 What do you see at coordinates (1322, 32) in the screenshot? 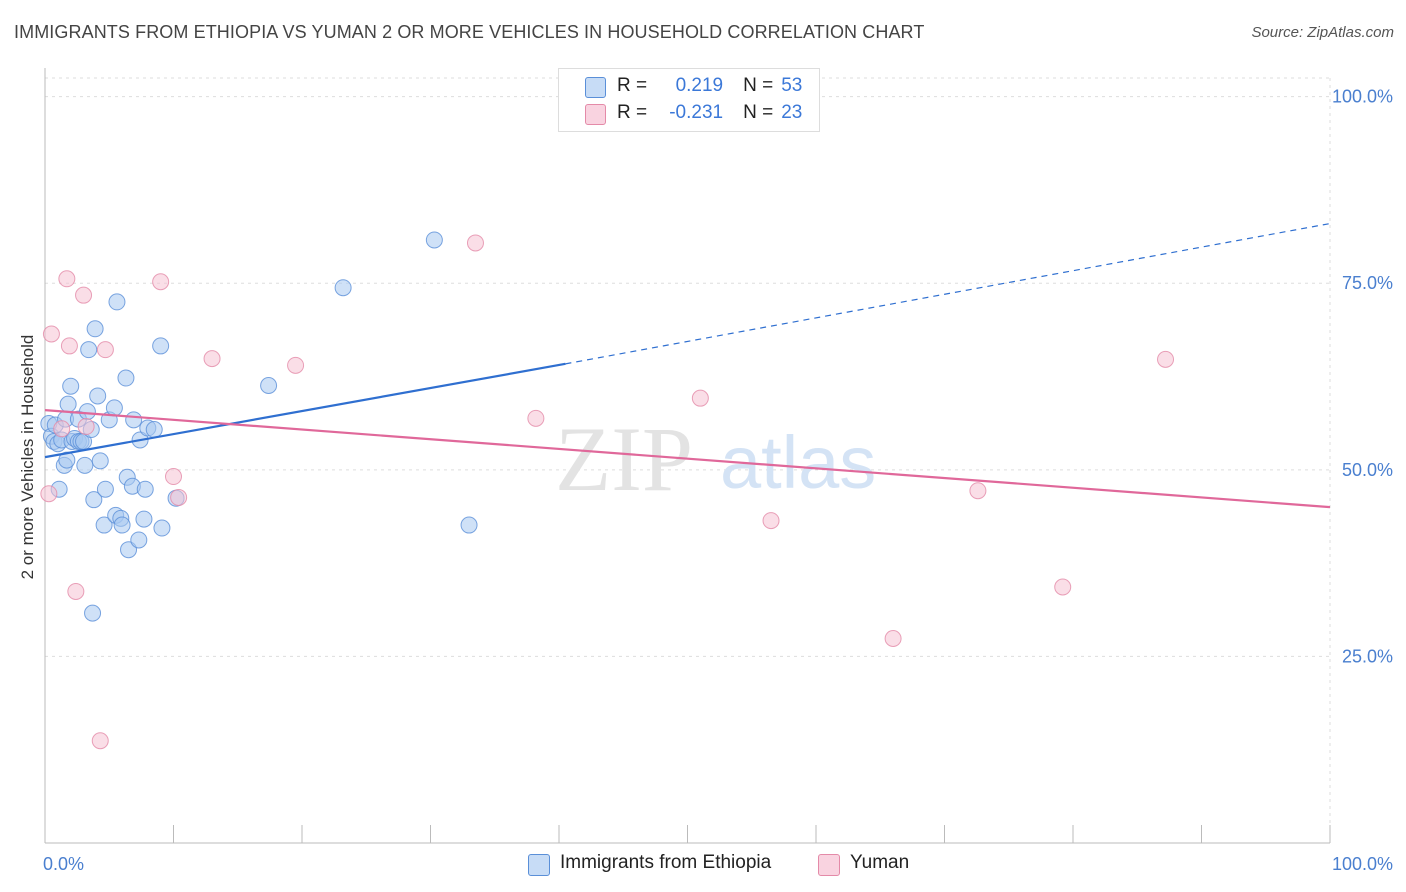
I see `source-label: Source: ZipAtlas.com` at bounding box center [1322, 32].